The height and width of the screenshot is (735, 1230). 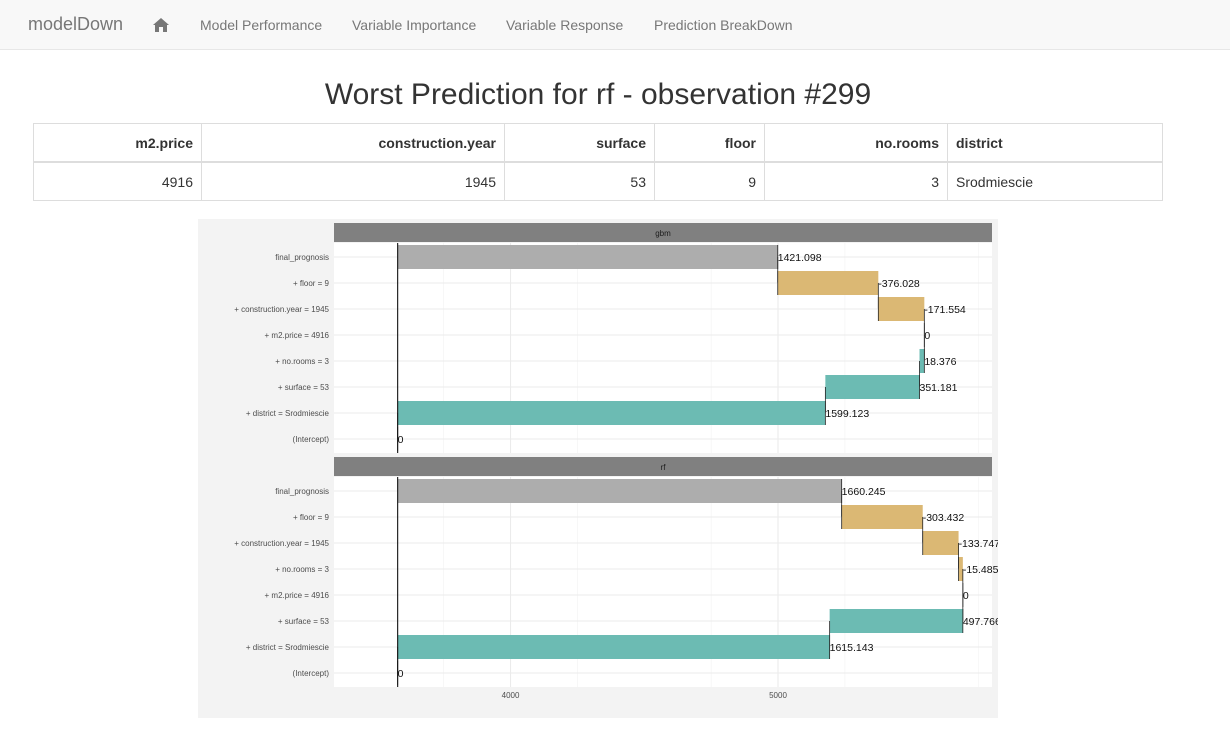 I want to click on header-construction-year: construction.year, so click(x=353, y=143).